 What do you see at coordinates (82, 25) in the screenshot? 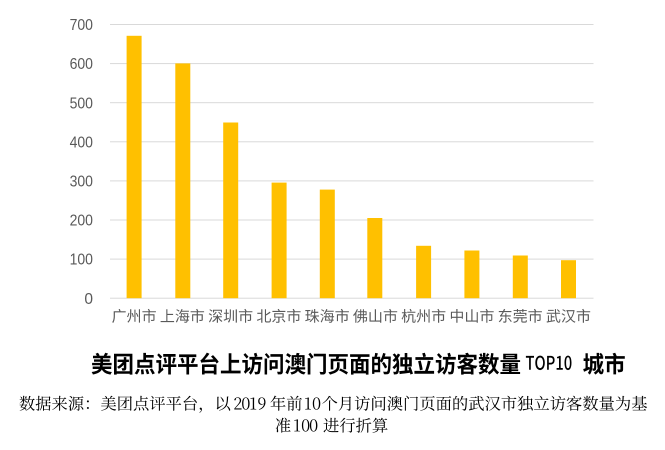
I see `svg-text: 700` at bounding box center [82, 25].